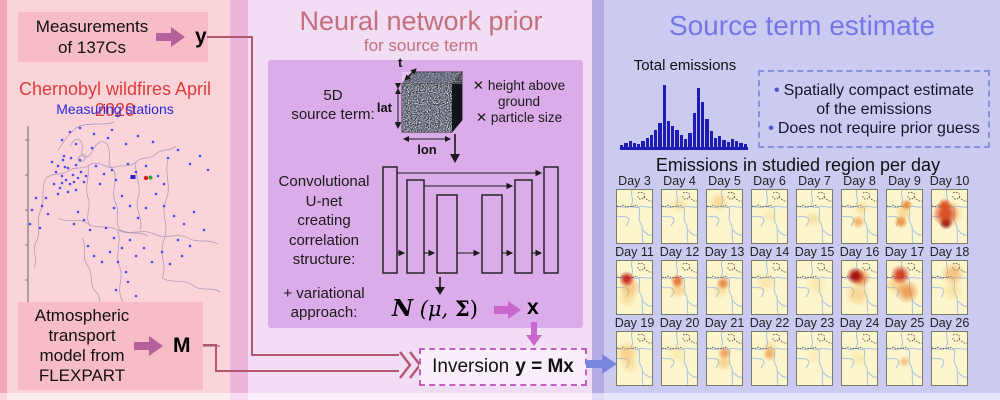 The width and height of the screenshot is (1000, 400). What do you see at coordinates (814, 323) in the screenshot?
I see `day-label: Day 23` at bounding box center [814, 323].